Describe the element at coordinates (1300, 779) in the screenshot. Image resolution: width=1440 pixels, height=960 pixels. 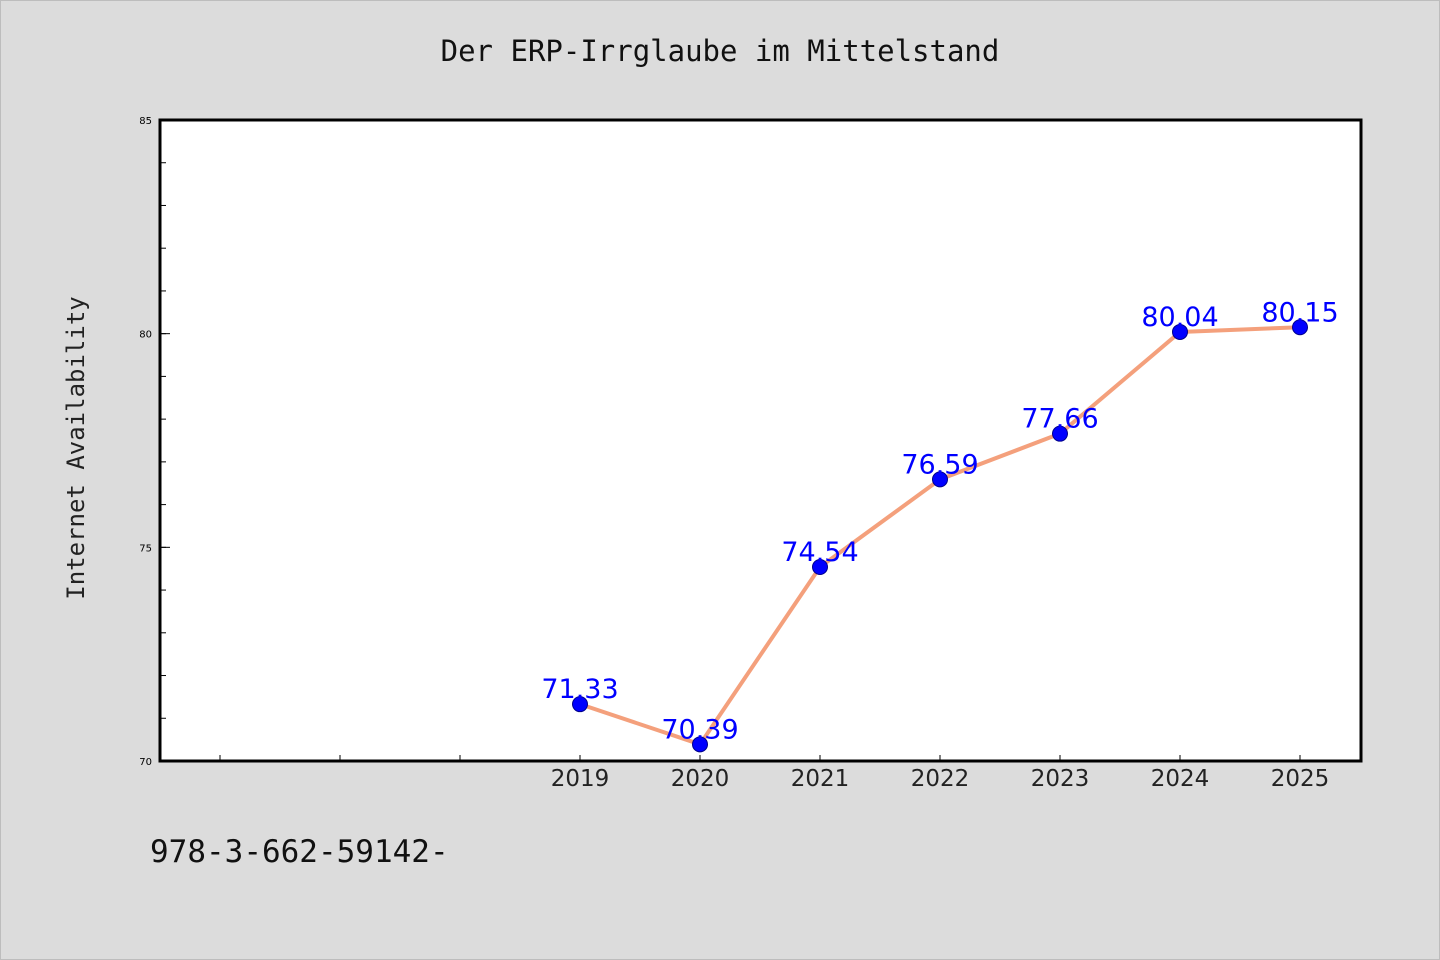
I see `x-tick-label: 2025` at that location.